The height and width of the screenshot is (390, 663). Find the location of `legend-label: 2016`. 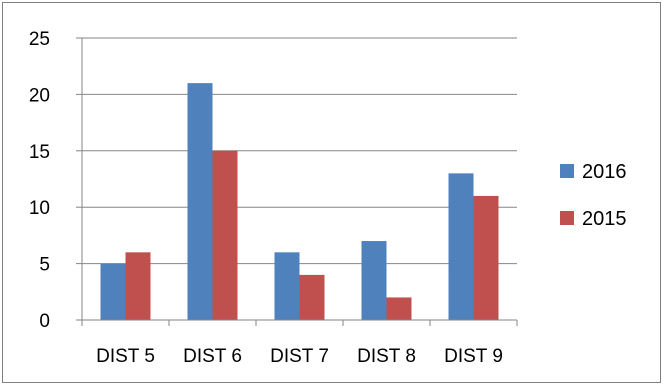

legend-label: 2016 is located at coordinates (604, 172).